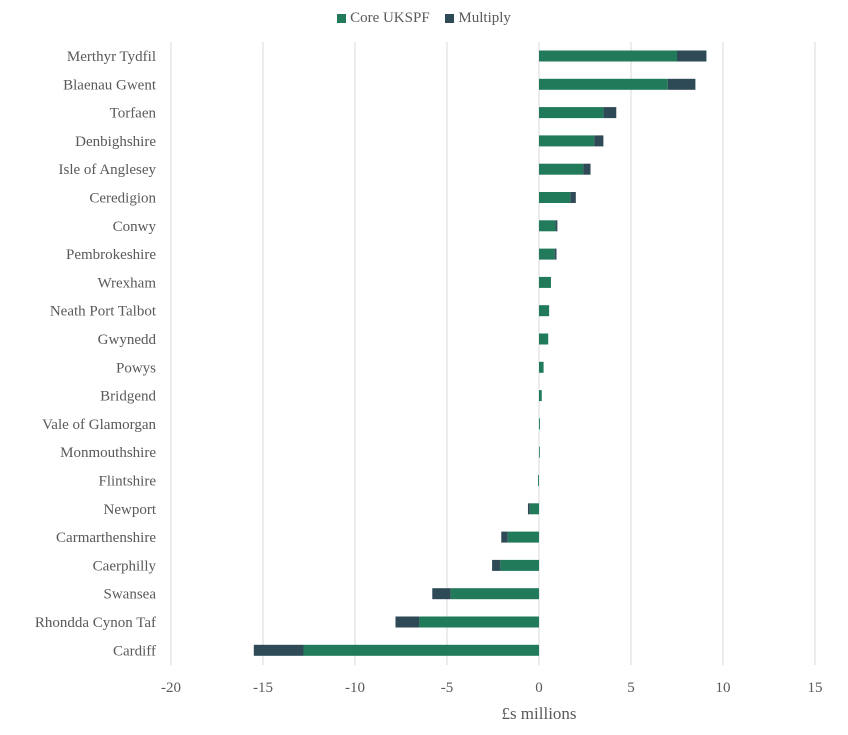  Describe the element at coordinates (106, 538) in the screenshot. I see `category-label: Carmarthenshire` at that location.